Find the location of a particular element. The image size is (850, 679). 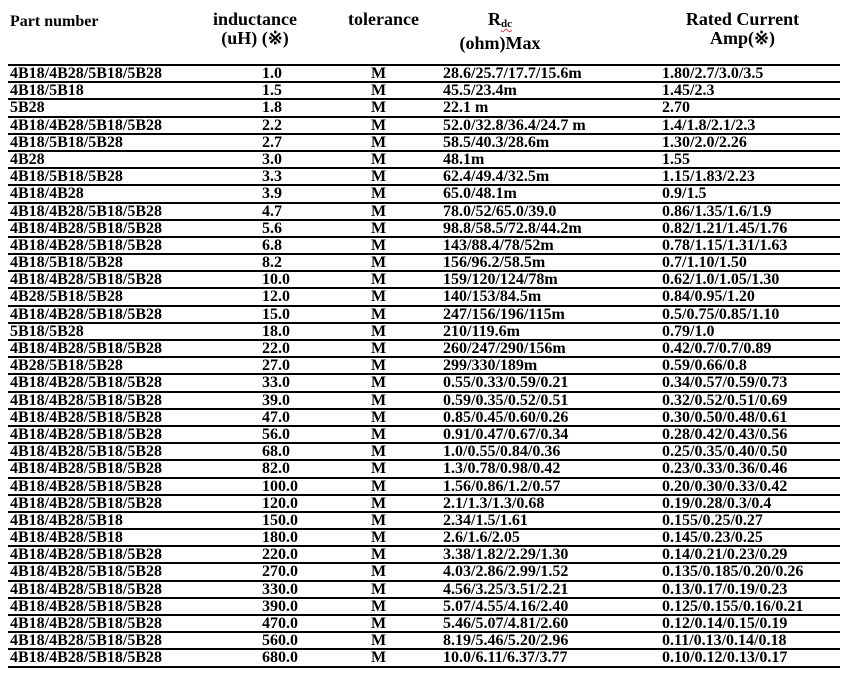

cell-rdc: 260/247/290/156m is located at coordinates (504, 348).